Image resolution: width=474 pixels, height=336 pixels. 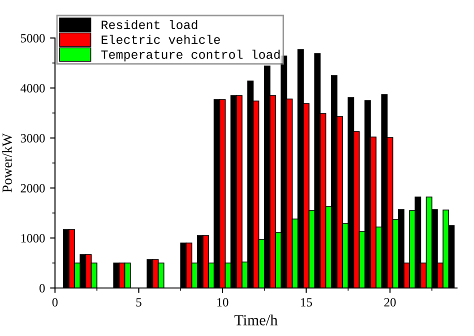 I want to click on y-tick-label: 2000, so click(x=32, y=188).